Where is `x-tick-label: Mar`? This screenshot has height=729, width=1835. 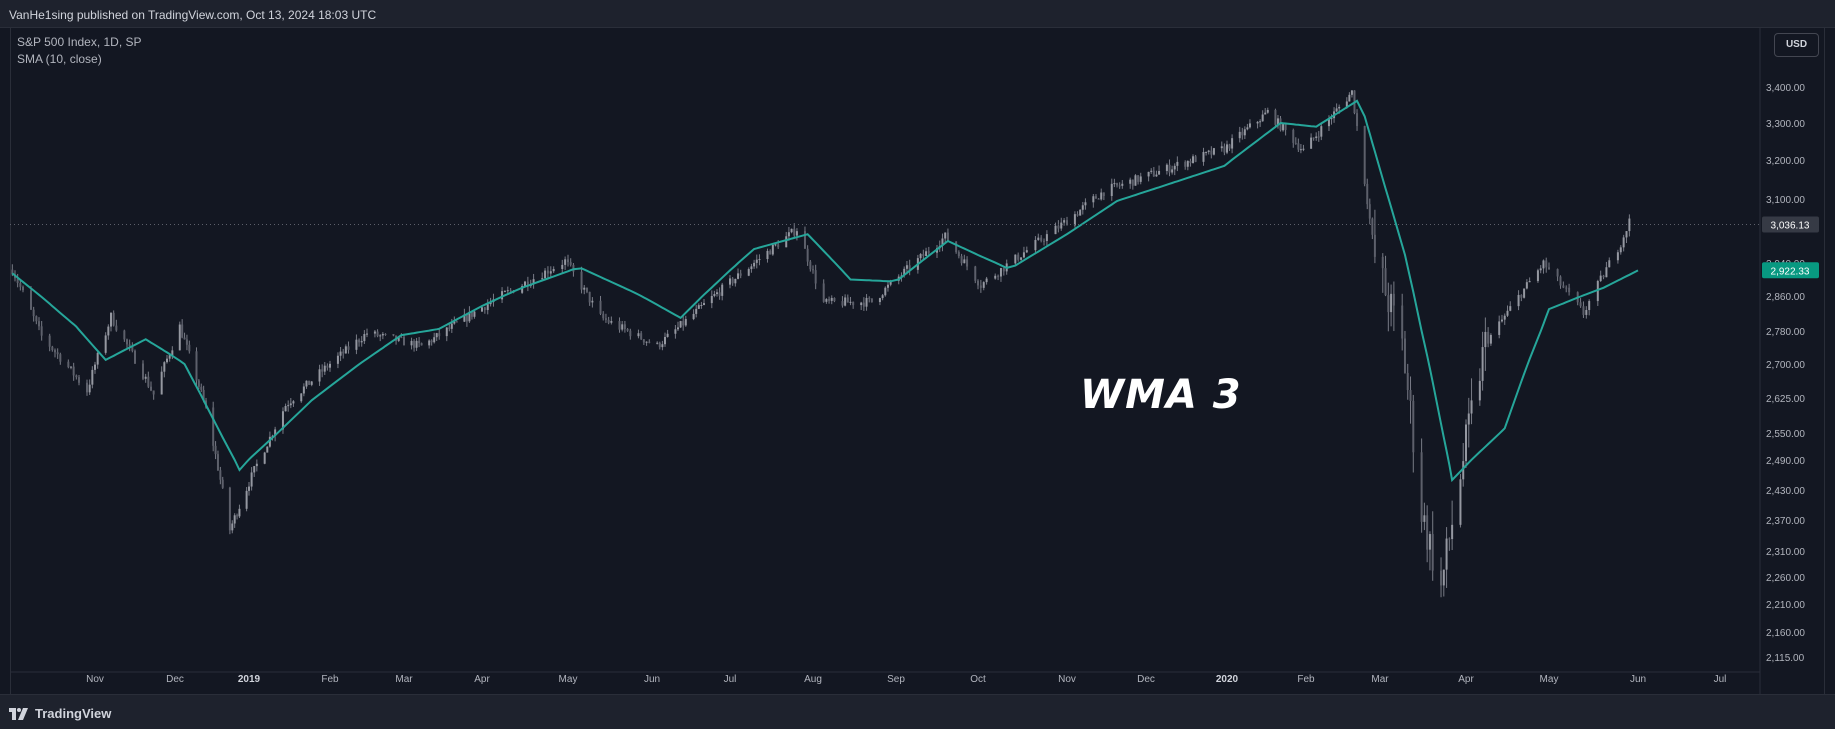 x-tick-label: Mar is located at coordinates (404, 679).